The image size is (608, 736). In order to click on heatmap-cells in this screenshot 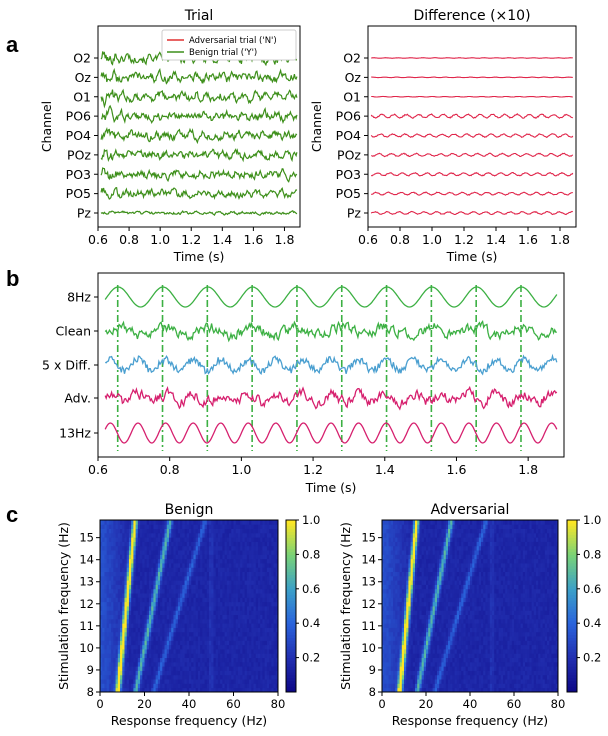, I will do `click(470, 606)`.